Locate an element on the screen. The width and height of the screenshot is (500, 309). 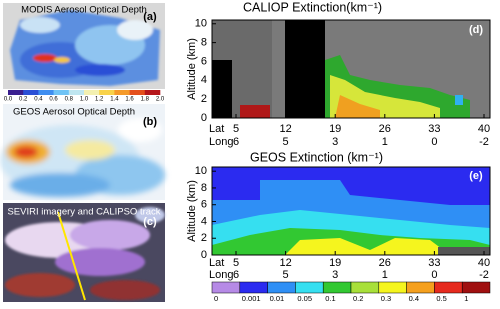
colorbar-tick-label: 1.8 is located at coordinates (145, 100).